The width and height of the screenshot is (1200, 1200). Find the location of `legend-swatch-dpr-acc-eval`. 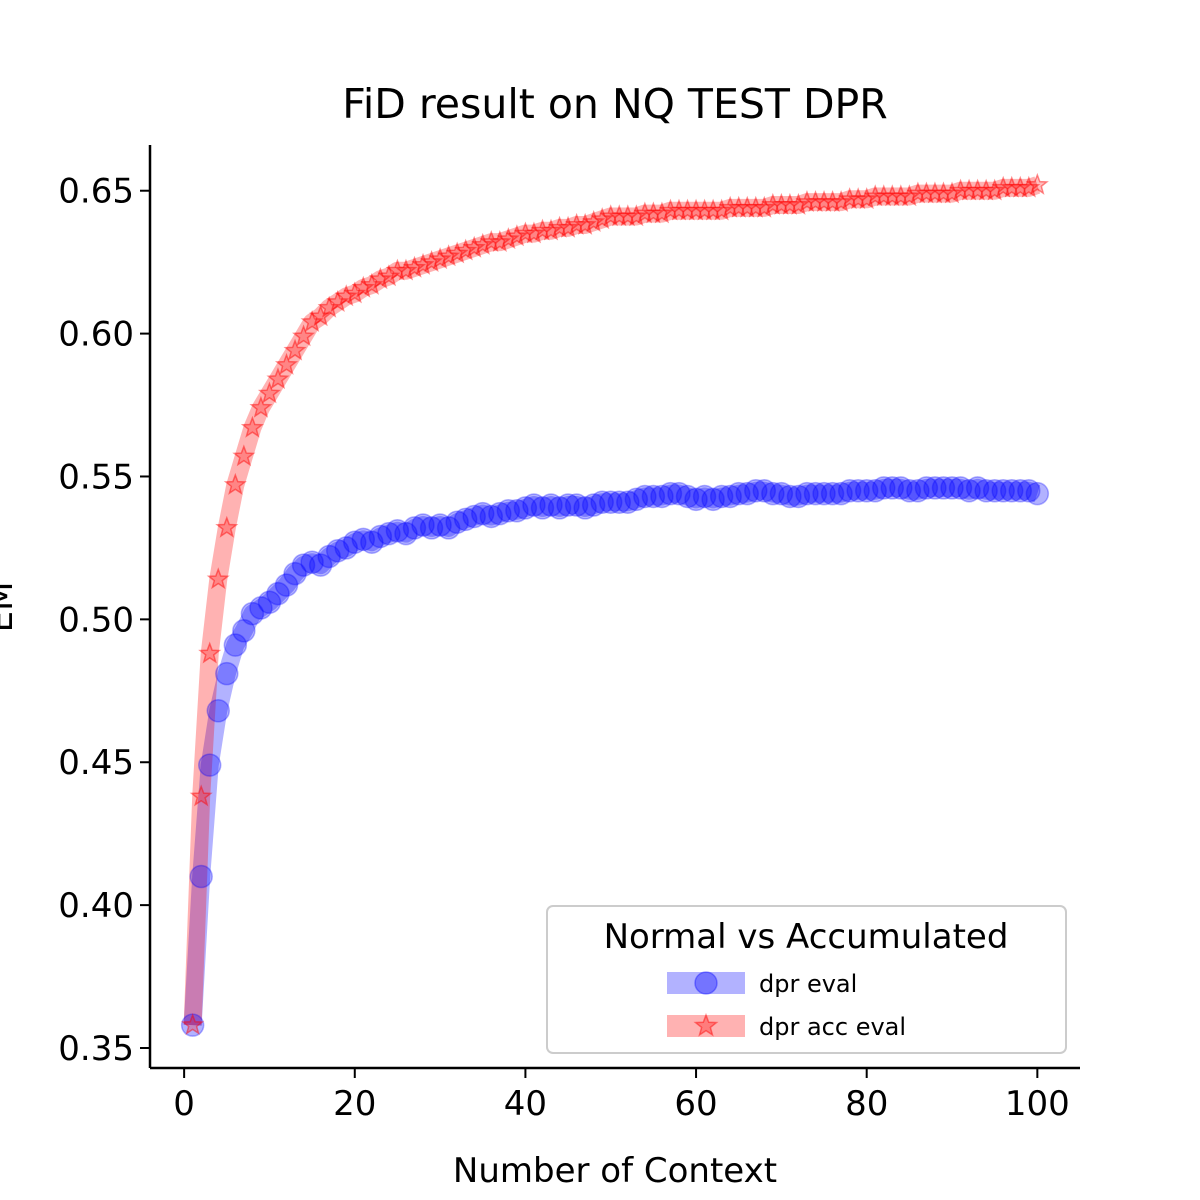

legend-swatch-dpr-acc-eval is located at coordinates (706, 1026).